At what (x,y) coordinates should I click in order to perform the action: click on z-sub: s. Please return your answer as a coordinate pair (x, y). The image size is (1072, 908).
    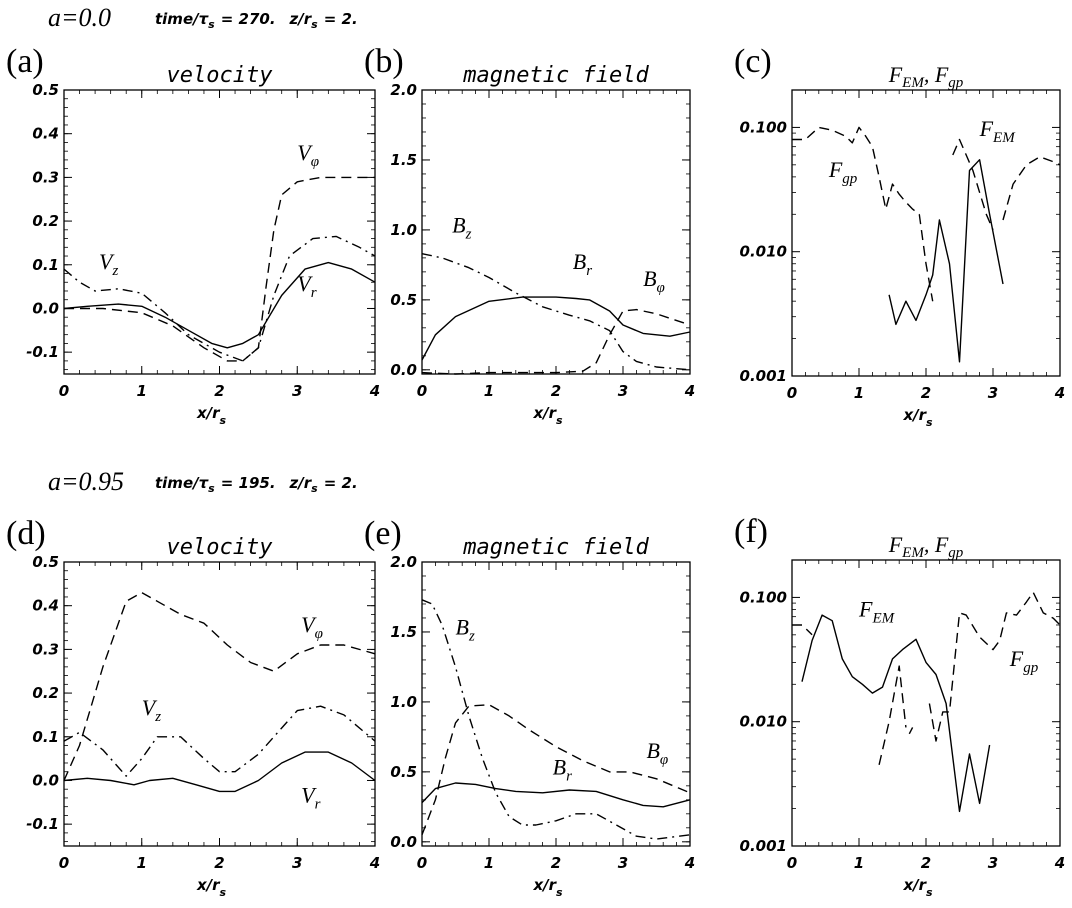
    Looking at the image, I should click on (314, 488).